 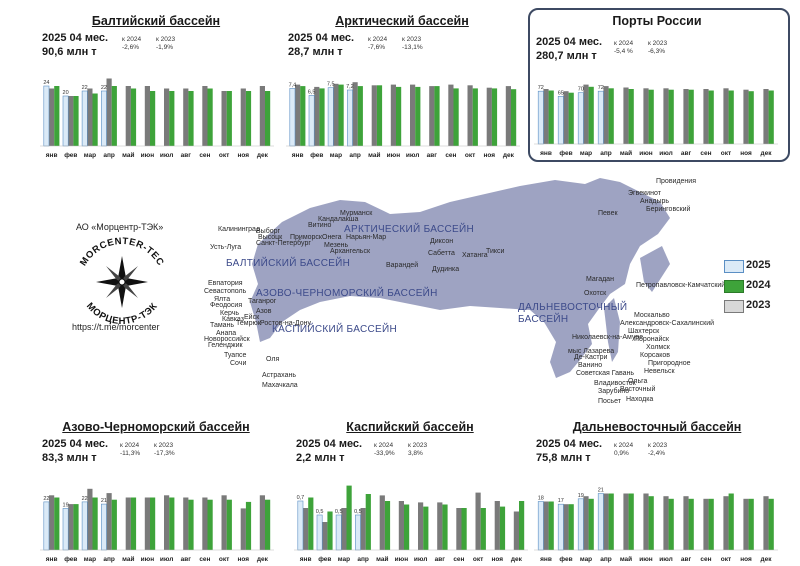 I want to click on bar-2023-дек, so click(x=766, y=523).